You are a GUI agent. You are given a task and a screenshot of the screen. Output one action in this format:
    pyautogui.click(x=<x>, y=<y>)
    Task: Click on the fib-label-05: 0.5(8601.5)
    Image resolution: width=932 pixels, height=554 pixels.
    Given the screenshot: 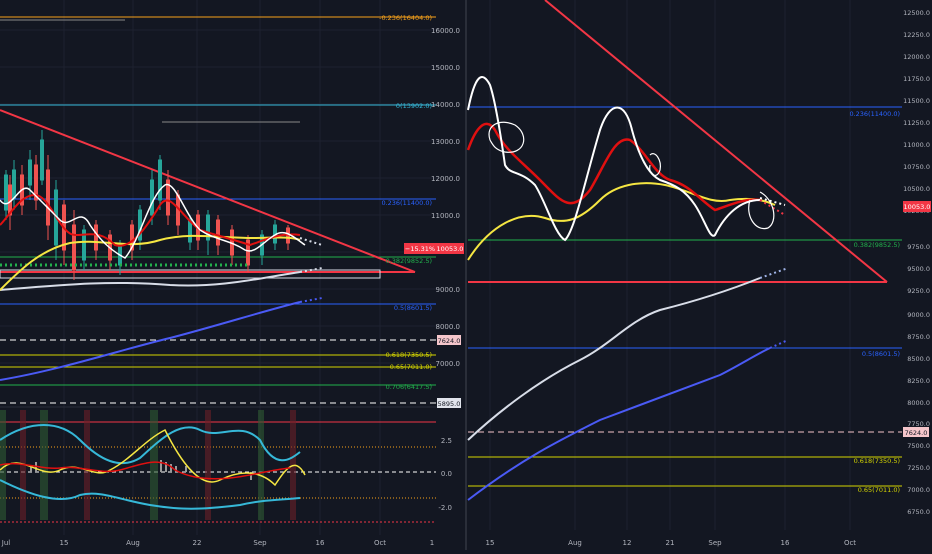 What is the action you would take?
    pyautogui.click(x=413, y=308)
    